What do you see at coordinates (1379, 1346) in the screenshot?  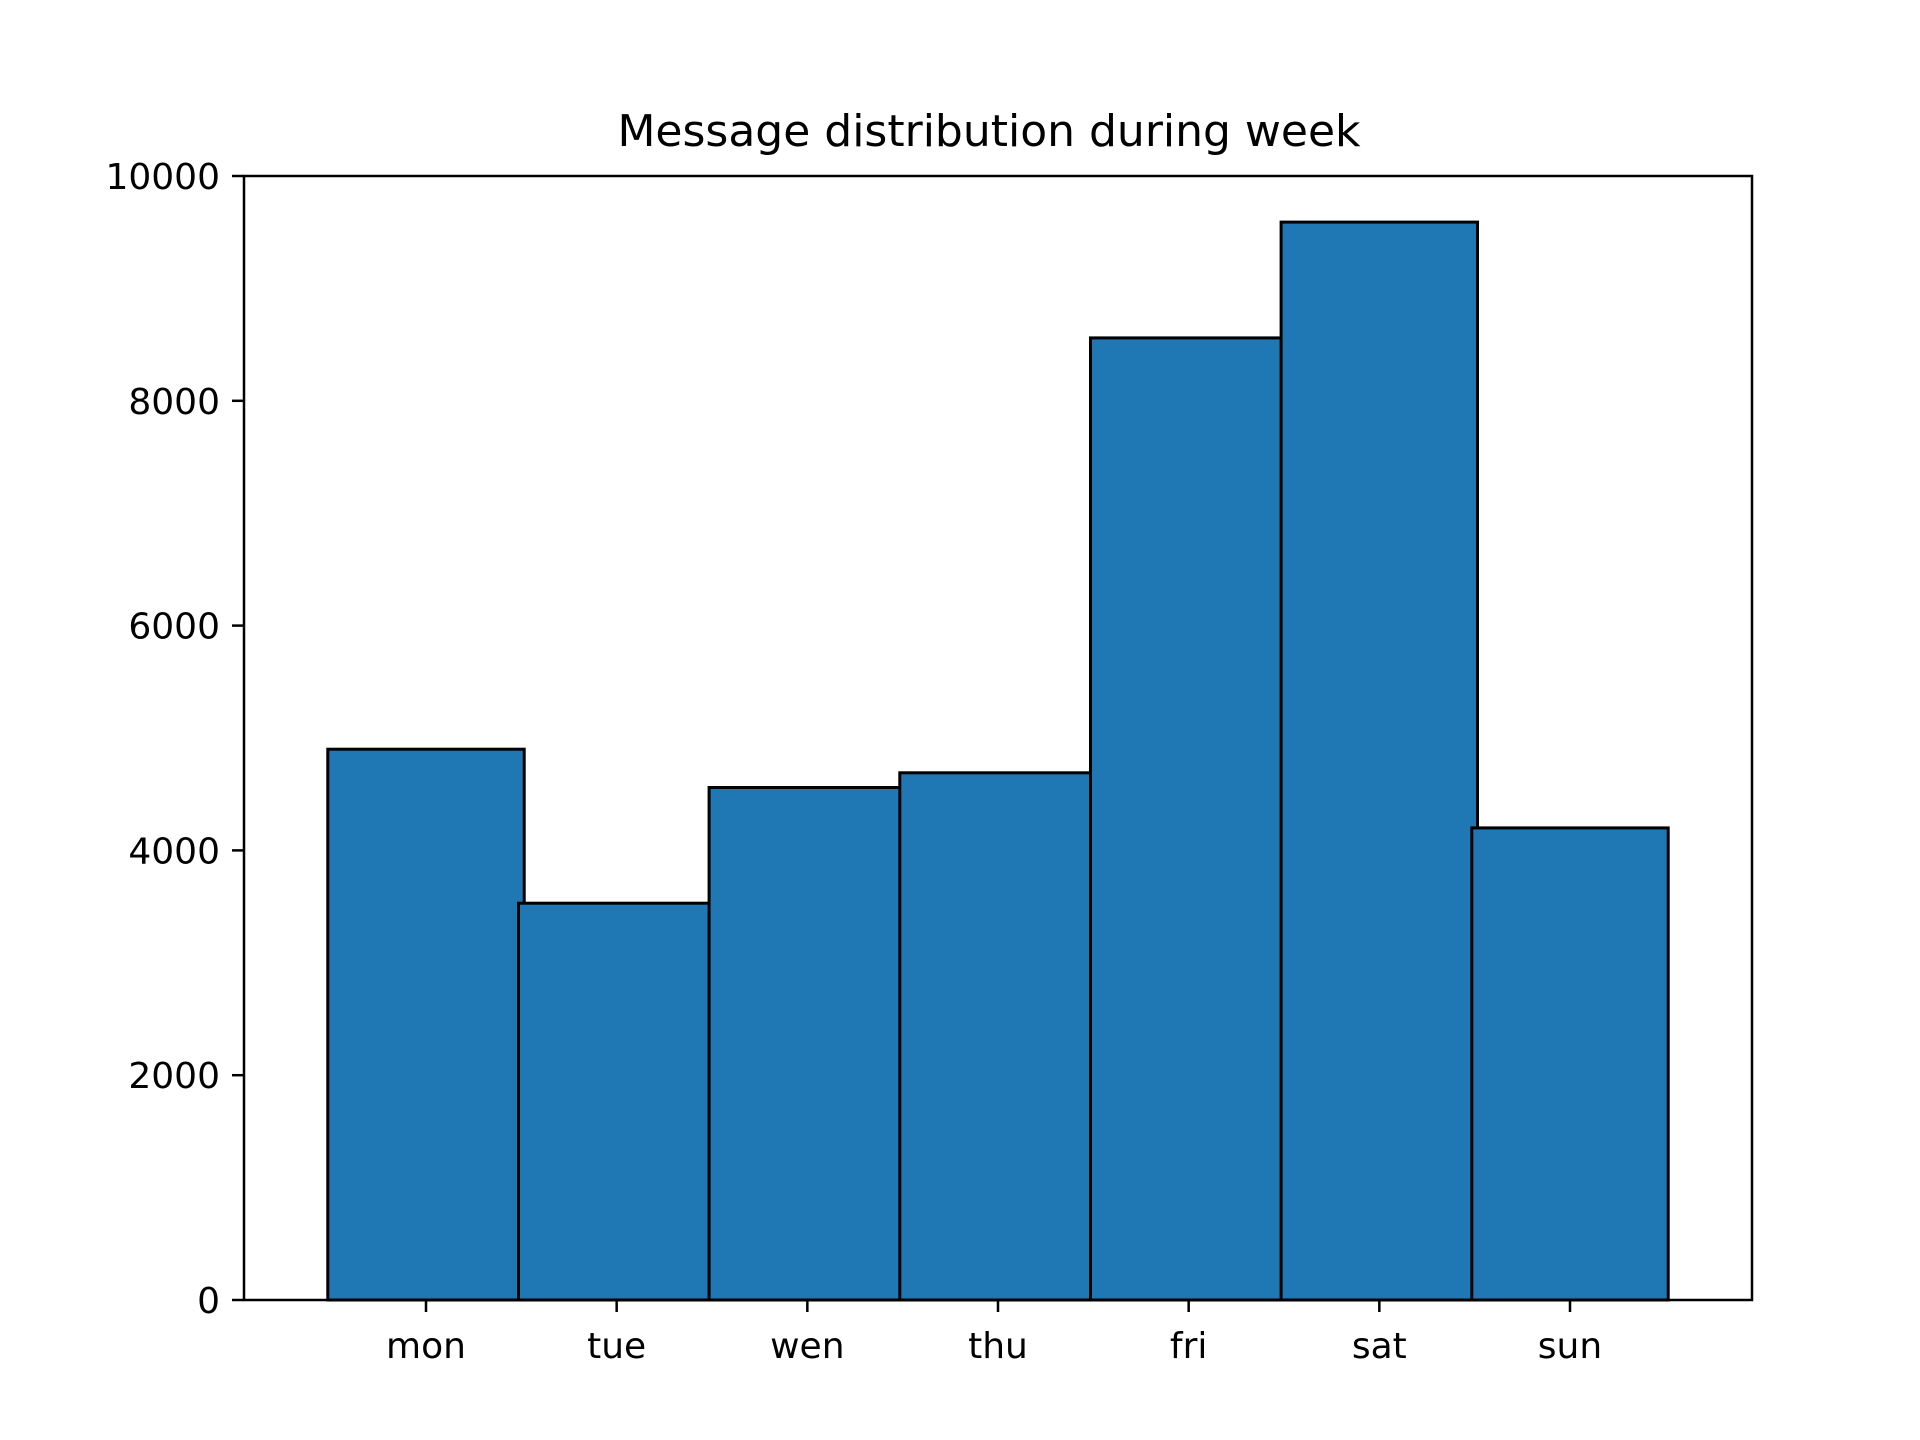 I see `x-tick-label-sat: sat` at bounding box center [1379, 1346].